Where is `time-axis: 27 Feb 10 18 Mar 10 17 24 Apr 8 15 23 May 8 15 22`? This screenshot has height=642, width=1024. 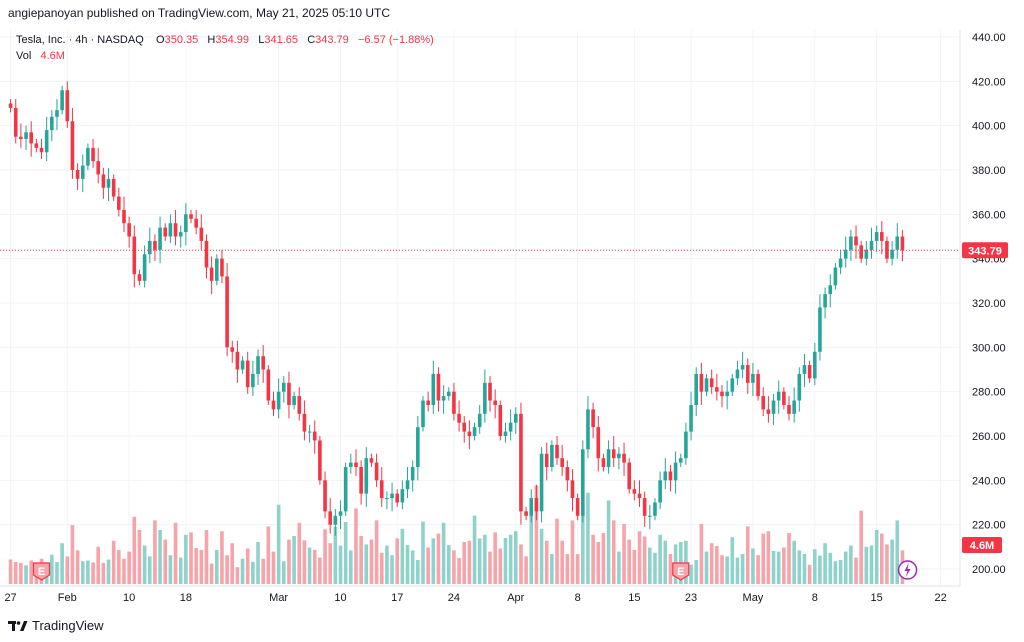 time-axis: 27 Feb 10 18 Mar 10 17 24 Apr 8 15 23 May 8 15 22 is located at coordinates (475, 598).